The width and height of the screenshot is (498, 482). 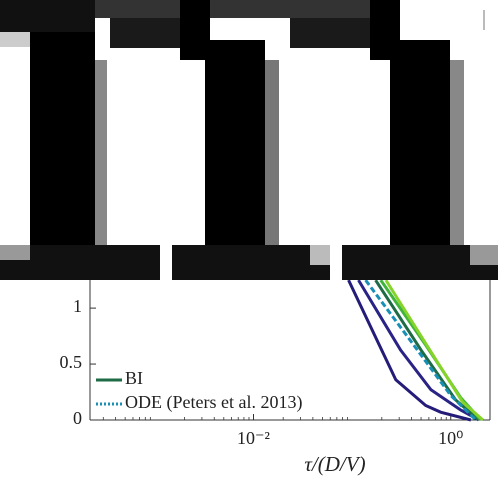 I want to click on y-tick-label: 0, so click(x=77, y=418).